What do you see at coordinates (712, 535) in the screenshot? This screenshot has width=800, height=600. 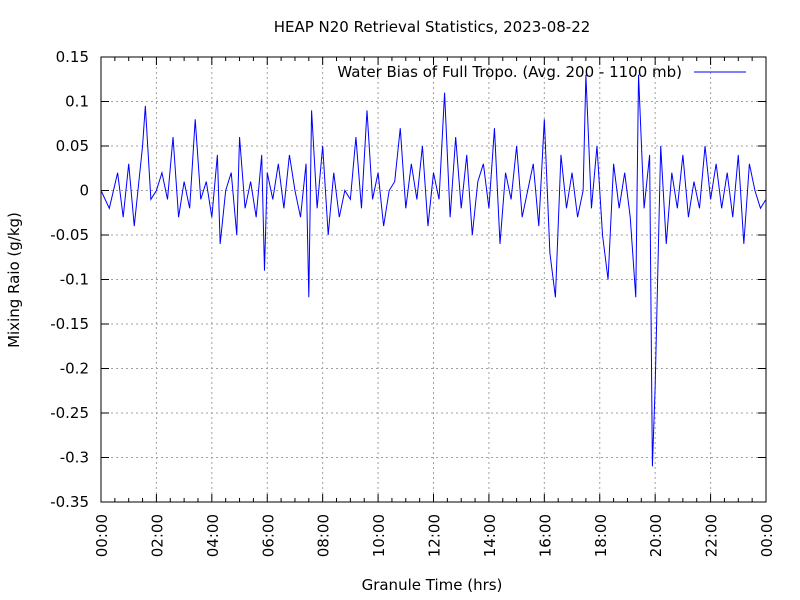 I see `x-tick-label: 22:00` at bounding box center [712, 535].